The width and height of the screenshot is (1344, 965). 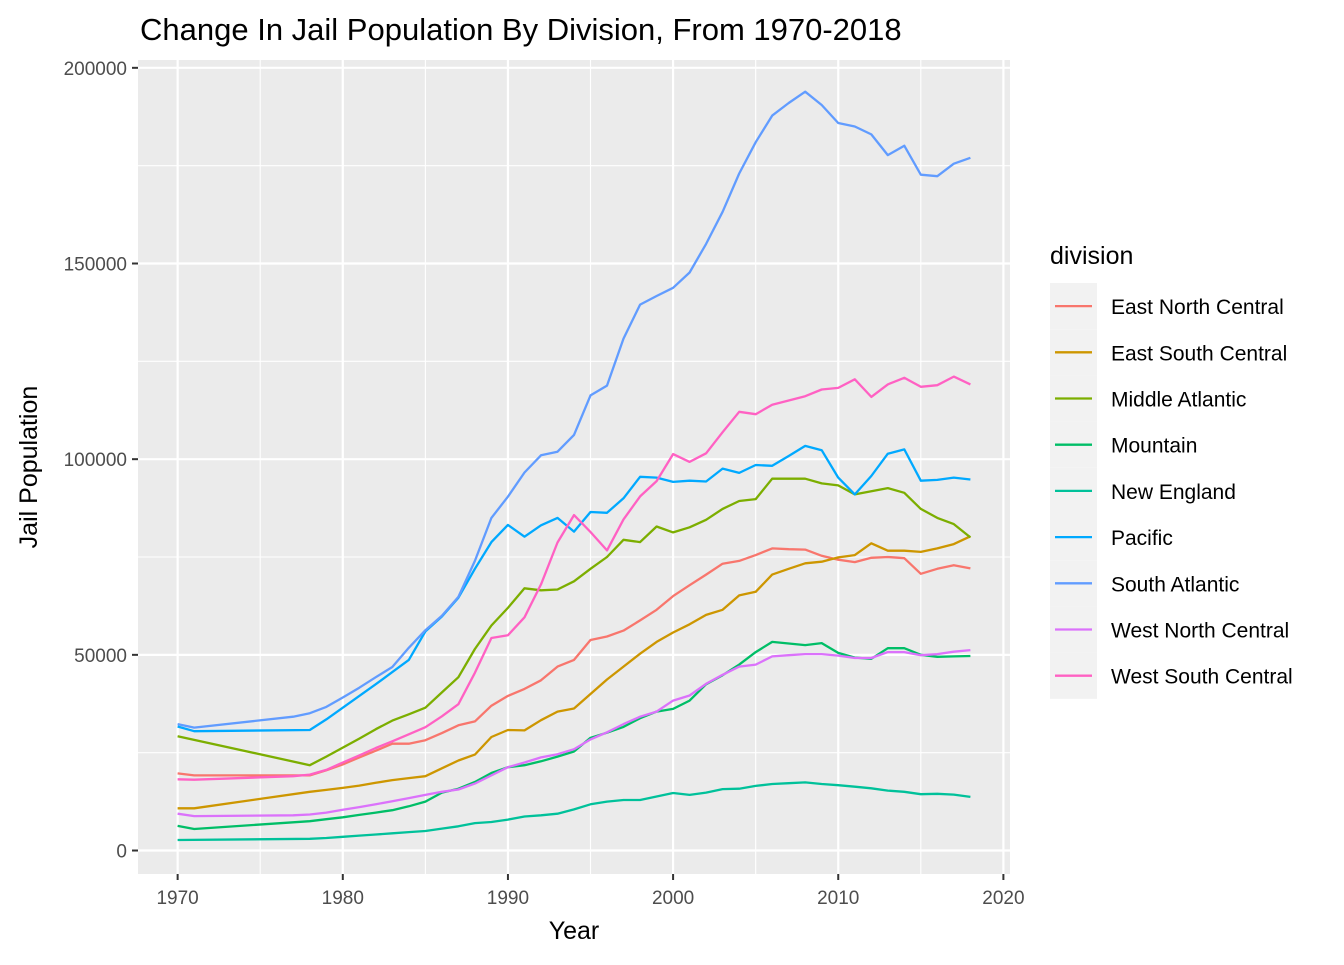 I want to click on x-tick-label: 2020, so click(x=1003, y=898).